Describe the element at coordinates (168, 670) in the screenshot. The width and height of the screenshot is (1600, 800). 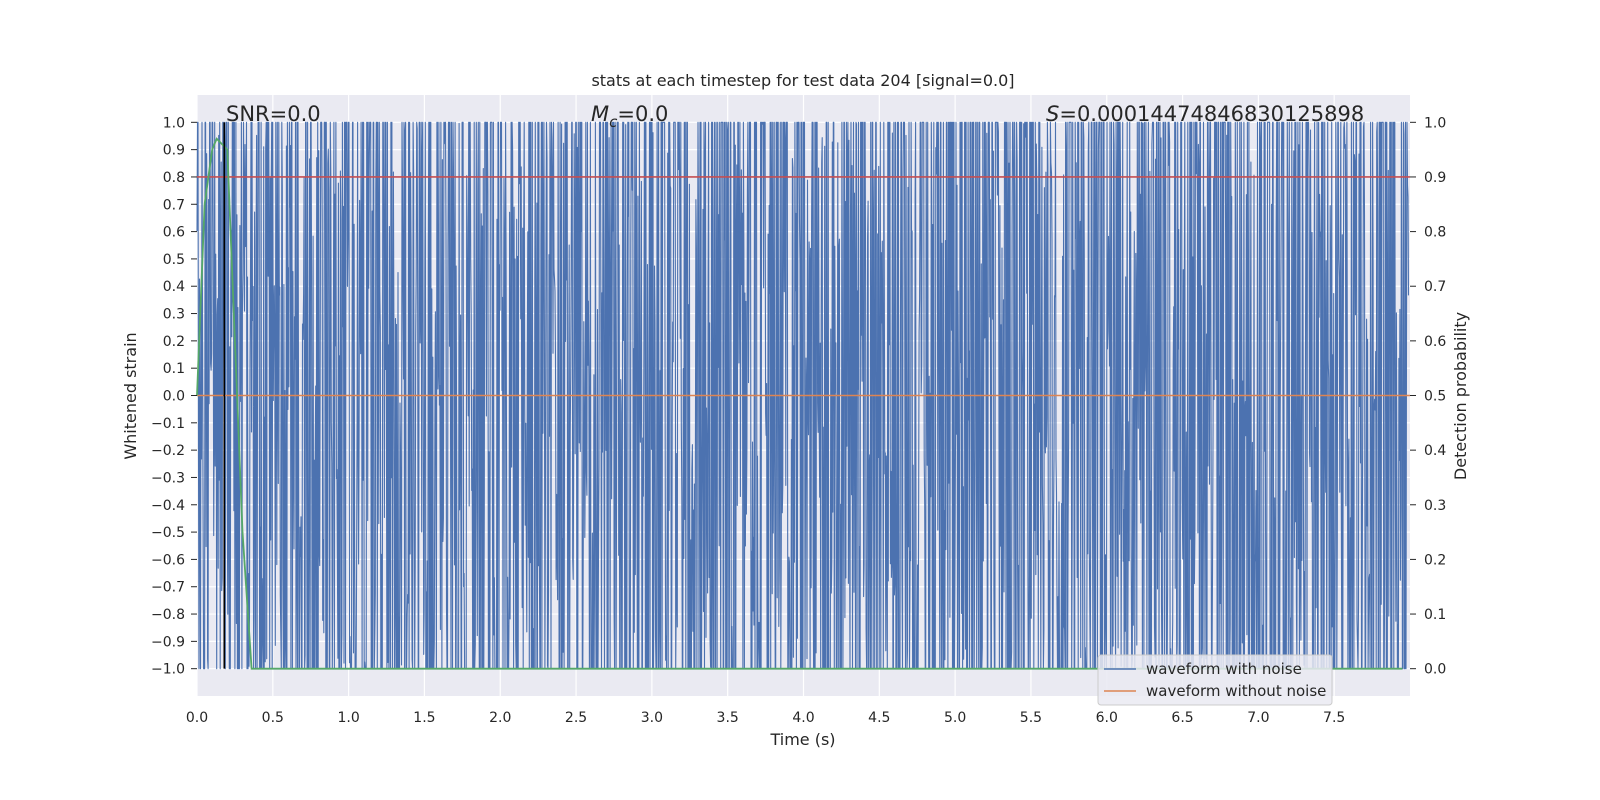
I see `y-tick-label: −1.0` at that location.